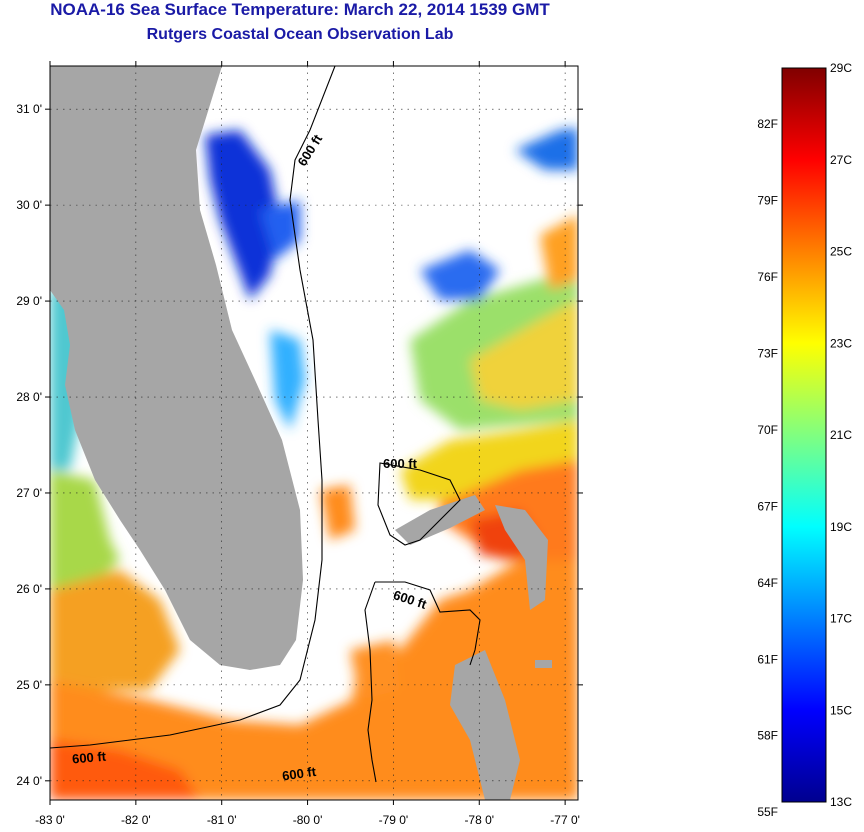 The width and height of the screenshot is (864, 832). I want to click on colorbar-celsius-label: 13C, so click(841, 802).